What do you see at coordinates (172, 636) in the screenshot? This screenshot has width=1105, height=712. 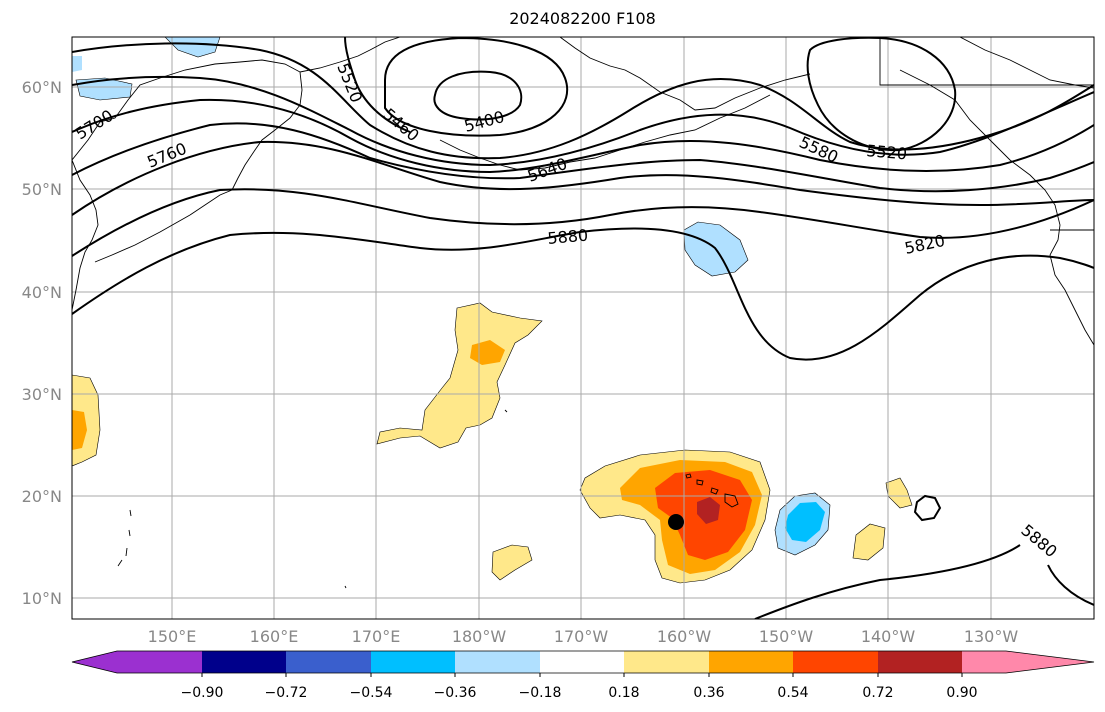 I see `lon-label: 150°E` at bounding box center [172, 636].